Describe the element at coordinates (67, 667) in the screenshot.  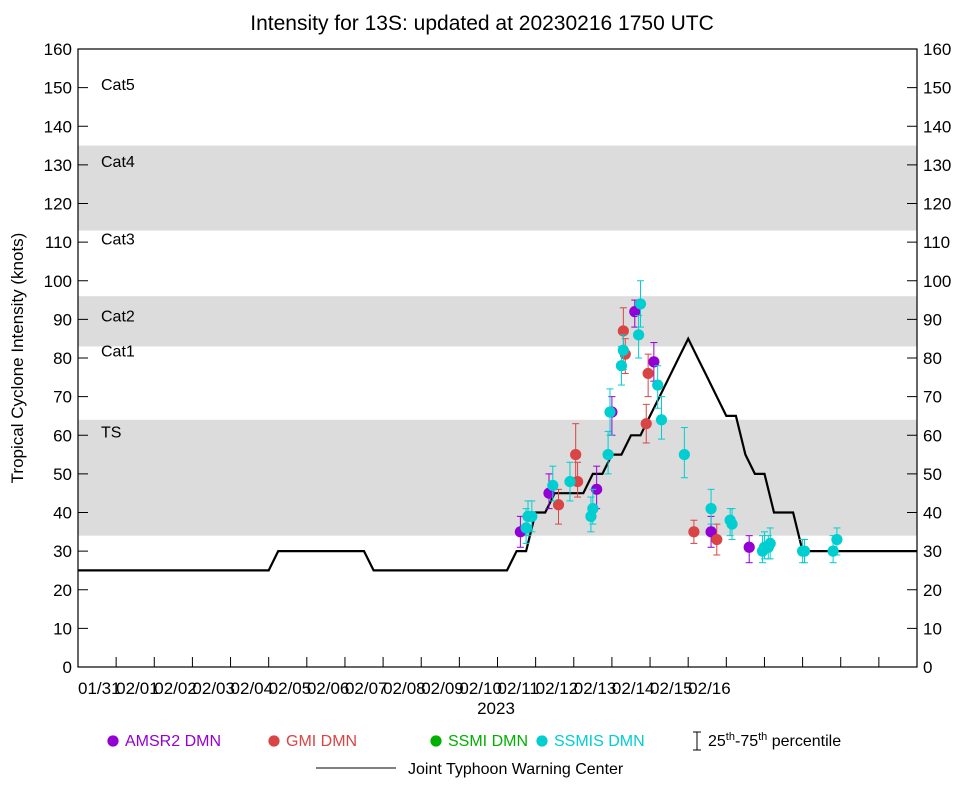
I see `y-tick-label-left: 0` at that location.